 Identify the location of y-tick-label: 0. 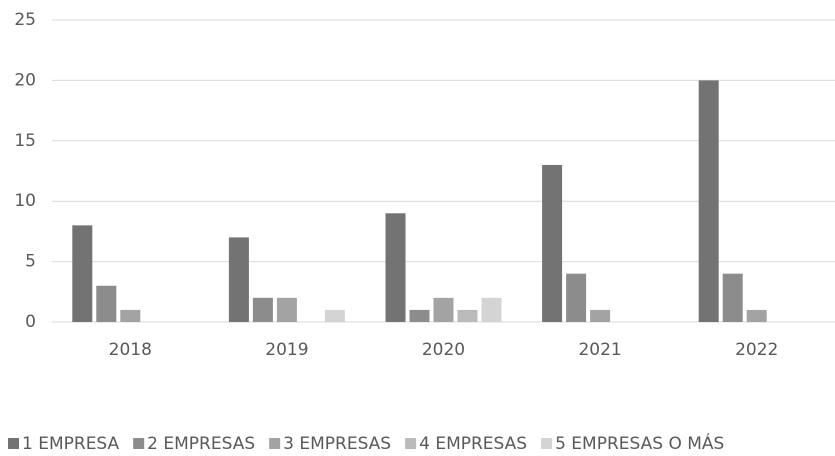
(30, 322).